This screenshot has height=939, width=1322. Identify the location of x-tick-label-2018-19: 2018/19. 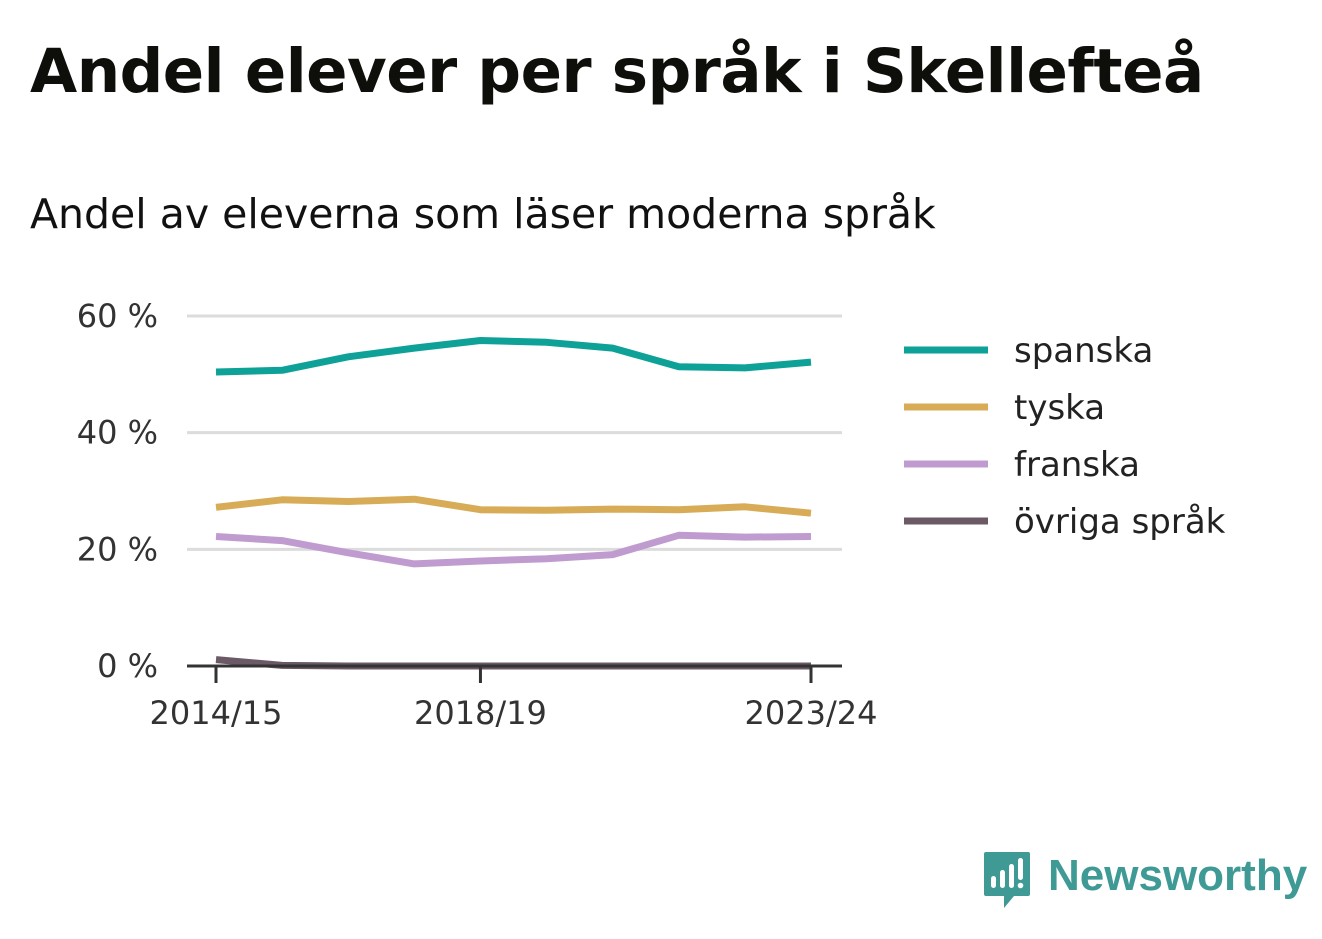
(480, 713).